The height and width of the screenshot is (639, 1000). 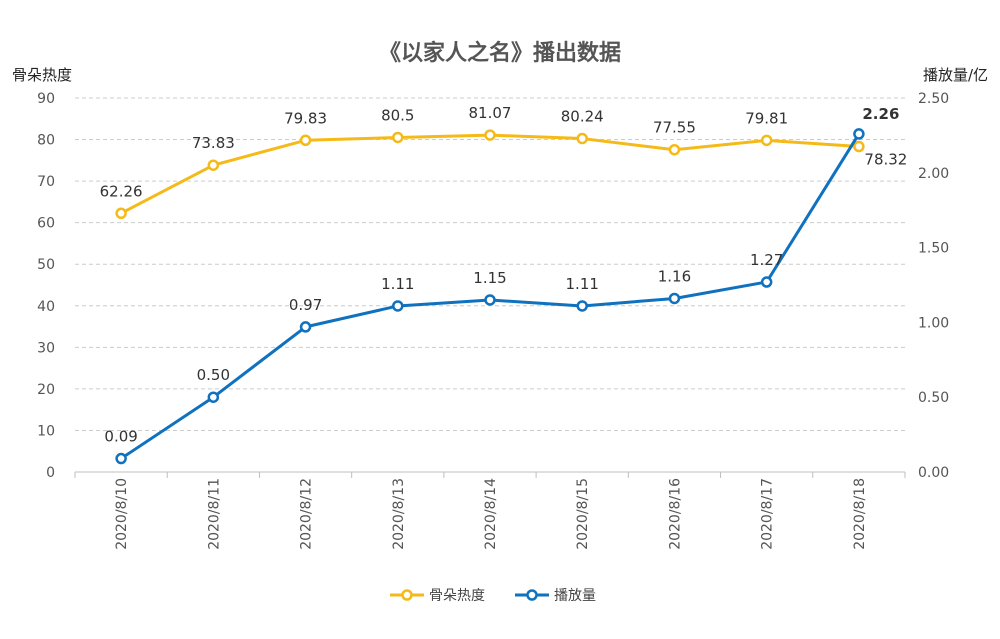 What do you see at coordinates (491, 514) in the screenshot?
I see `x-tick-label: 2020/8/14` at bounding box center [491, 514].